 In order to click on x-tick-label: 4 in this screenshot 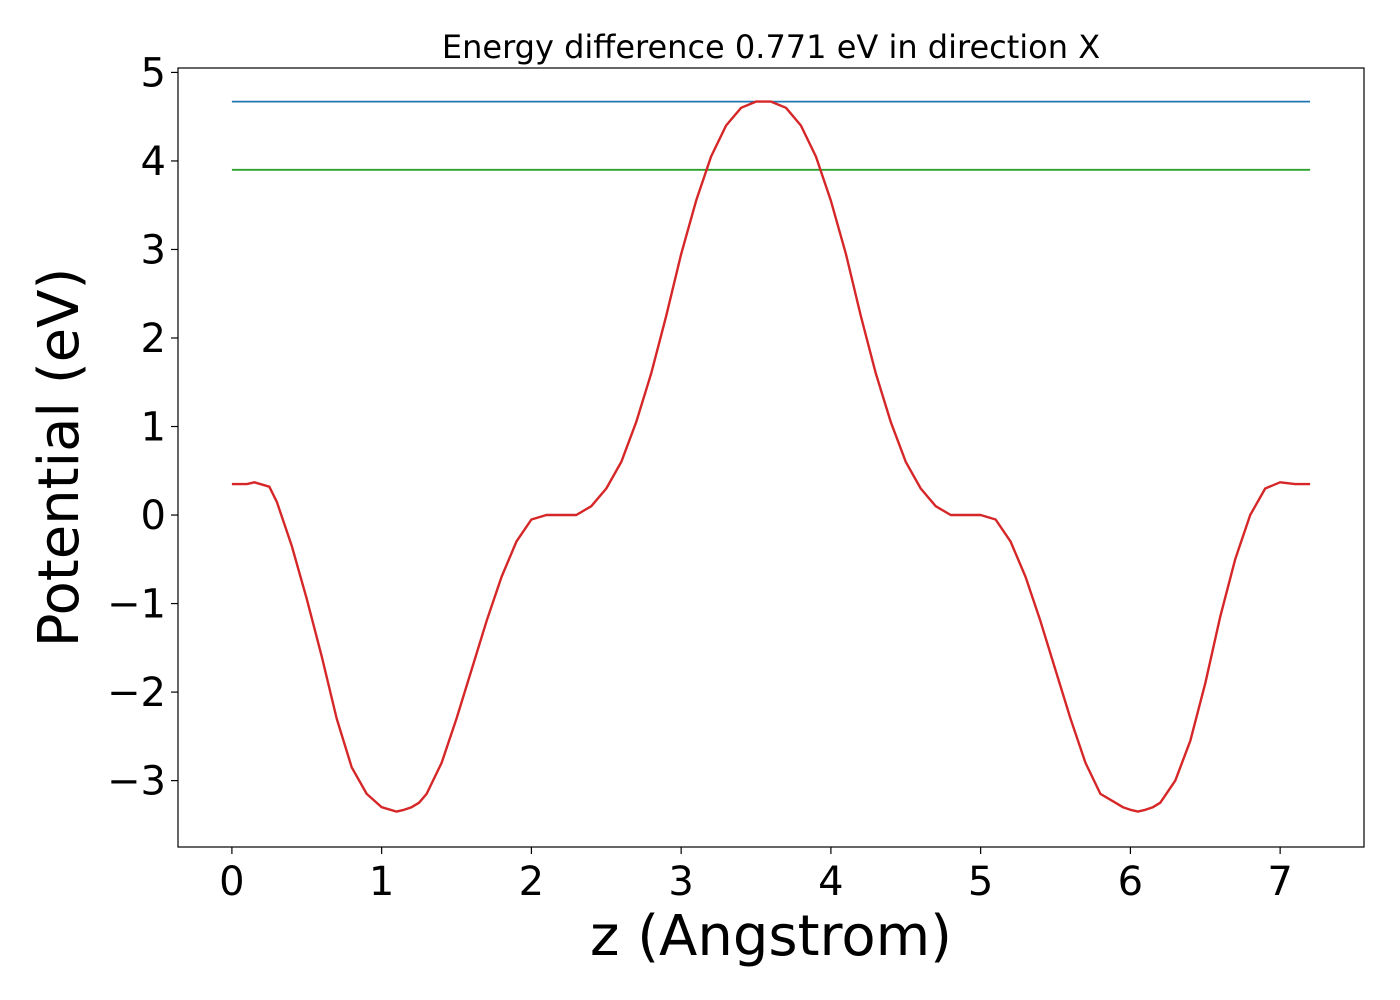, I will do `click(830, 882)`.